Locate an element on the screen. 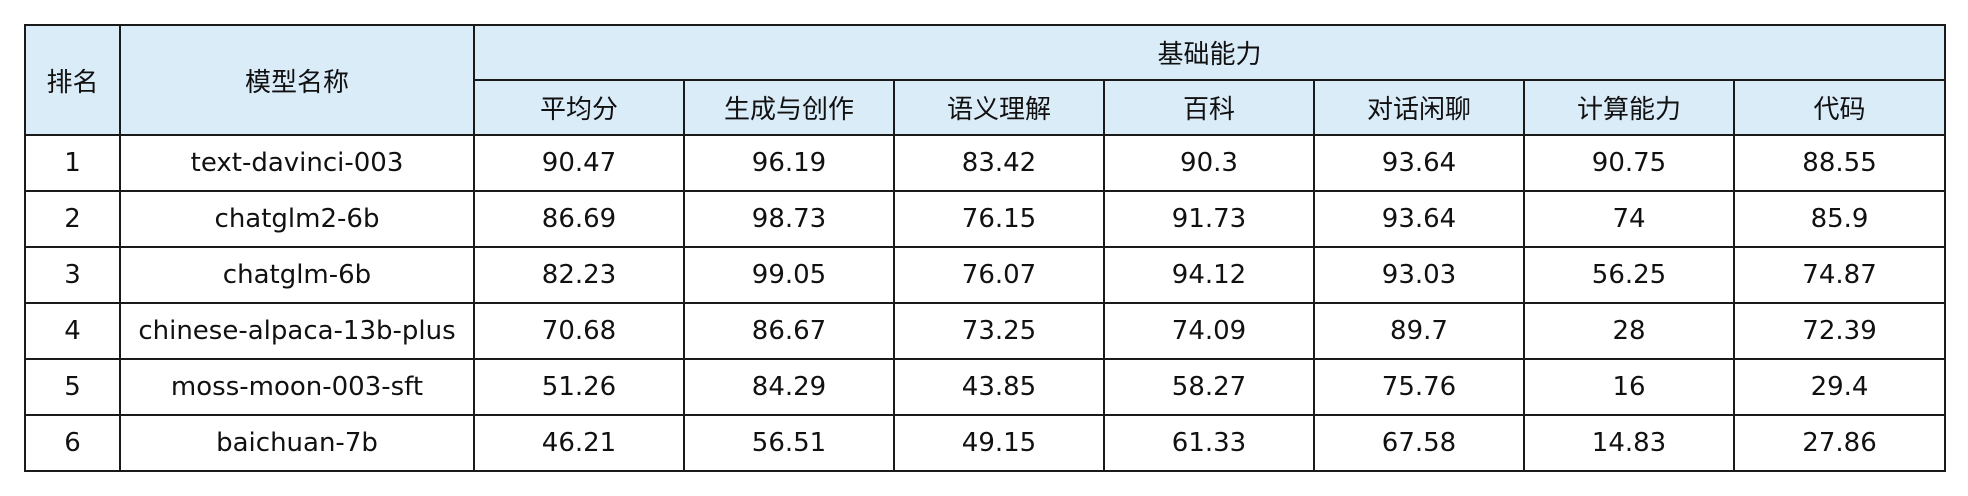 This screenshot has height=496, width=1968. score-cell: 72.39 is located at coordinates (1839, 331).